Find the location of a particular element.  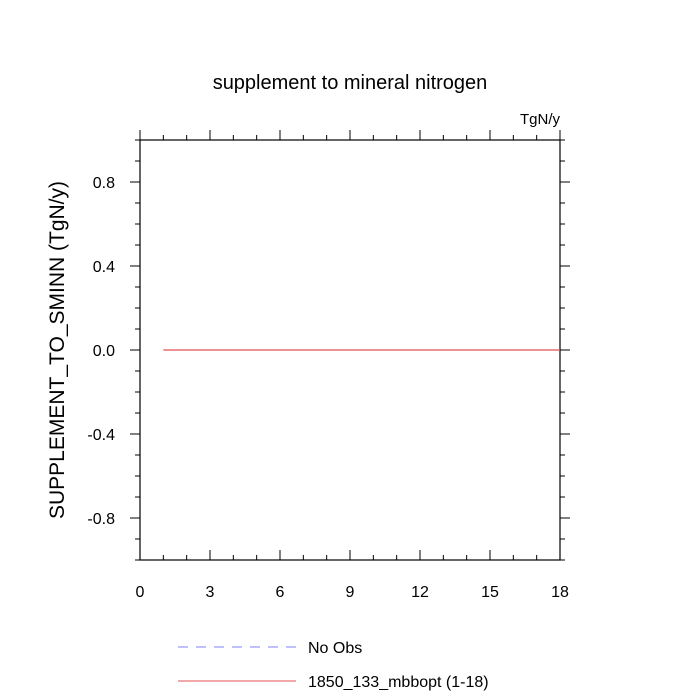

x-tick-label: 15 is located at coordinates (490, 592).